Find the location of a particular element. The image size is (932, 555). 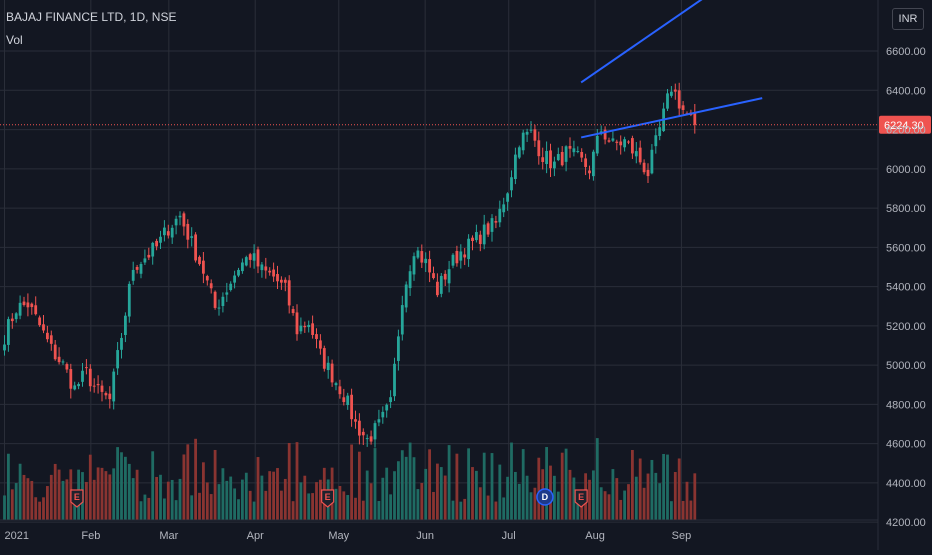

time-axis: 2021 Feb Mar Apr May Jun Jul Aug Sep is located at coordinates (439, 530).